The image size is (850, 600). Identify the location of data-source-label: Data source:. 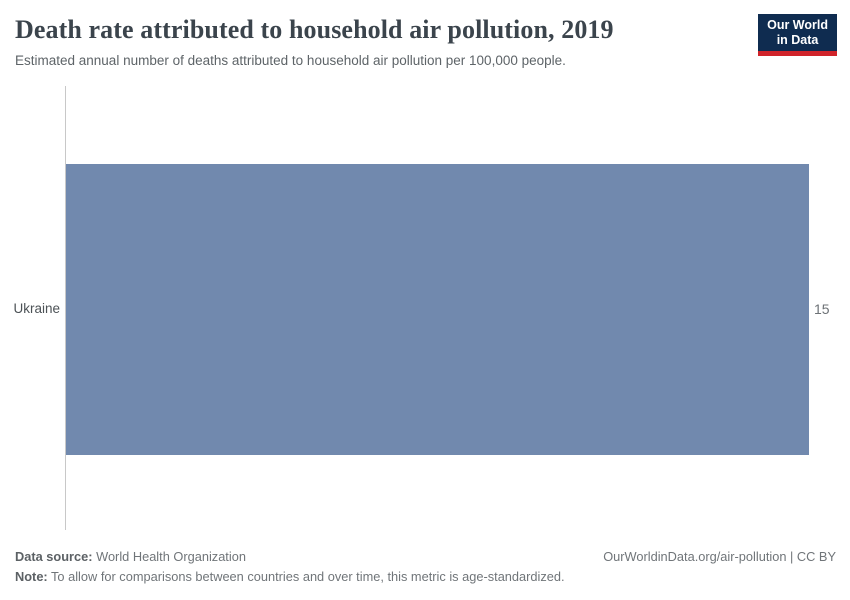
(54, 556).